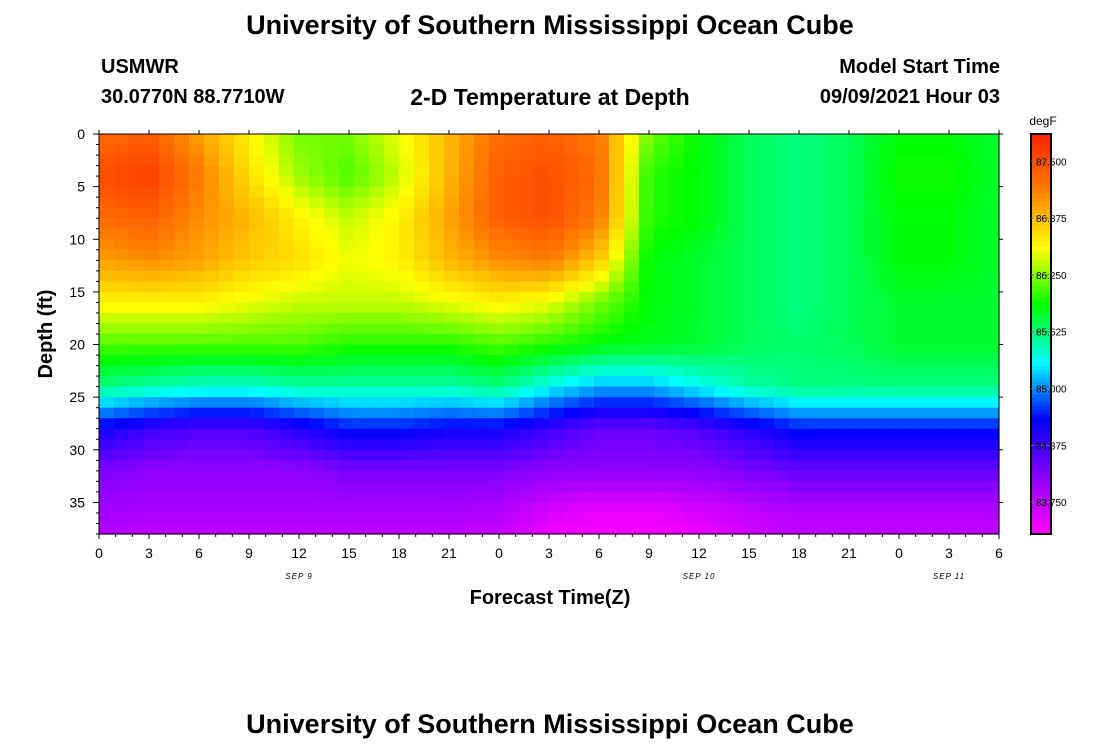 The width and height of the screenshot is (1100, 750). I want to click on y-tick-label: 5, so click(81, 187).